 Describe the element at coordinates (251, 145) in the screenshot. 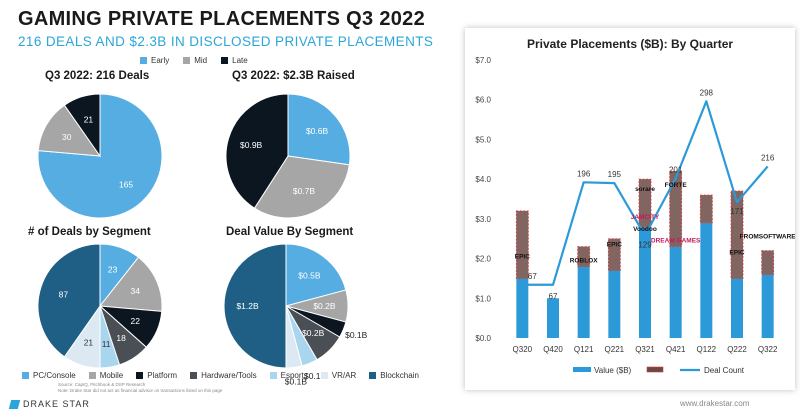

I see `pie-data-label: $0.9B` at that location.